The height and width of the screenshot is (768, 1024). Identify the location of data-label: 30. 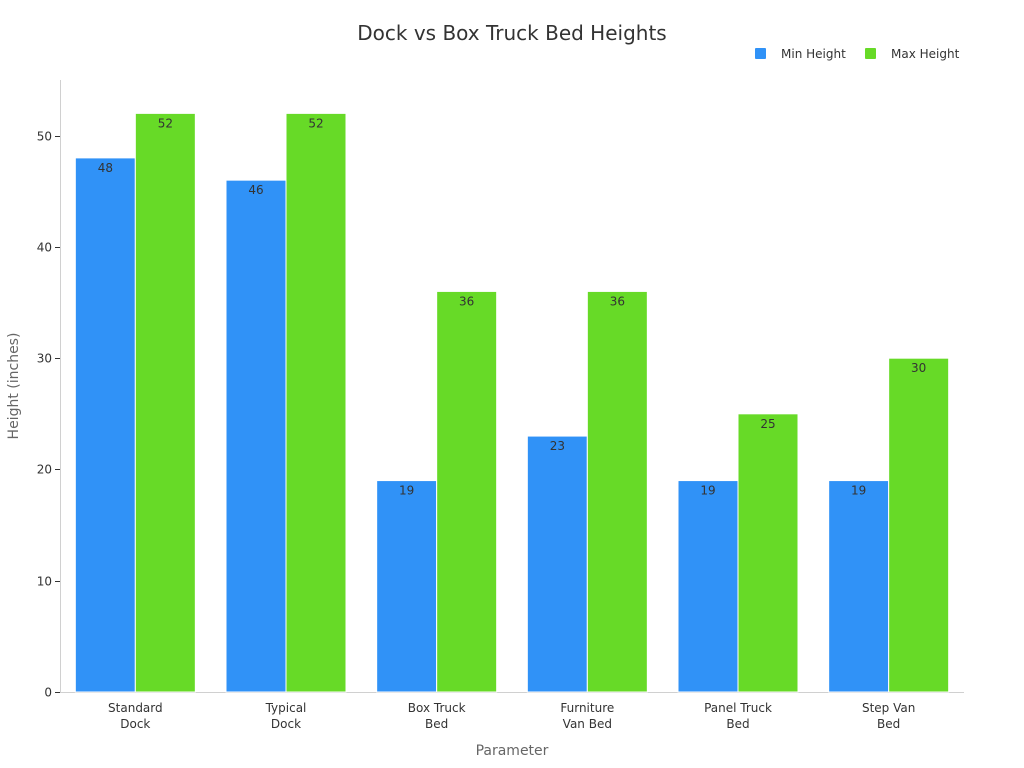
(918, 368).